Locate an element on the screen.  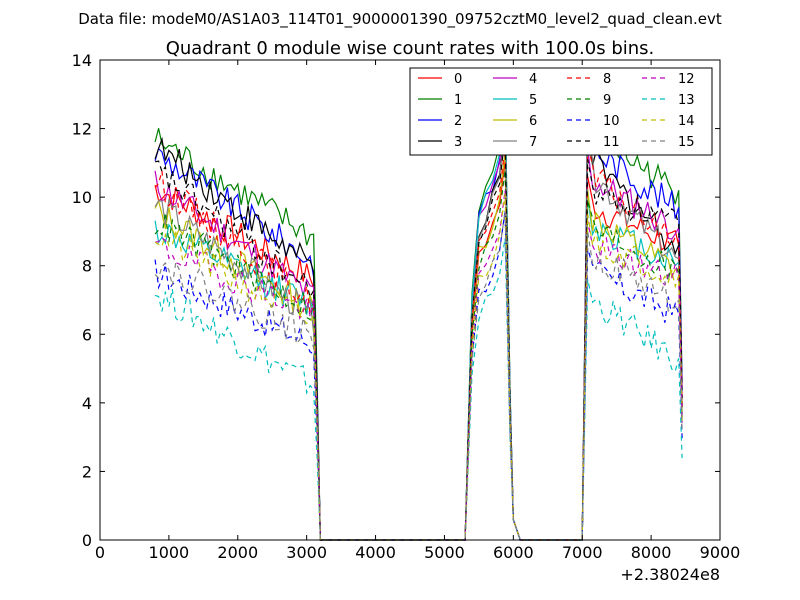
legend-label-13: 13 is located at coordinates (686, 100).